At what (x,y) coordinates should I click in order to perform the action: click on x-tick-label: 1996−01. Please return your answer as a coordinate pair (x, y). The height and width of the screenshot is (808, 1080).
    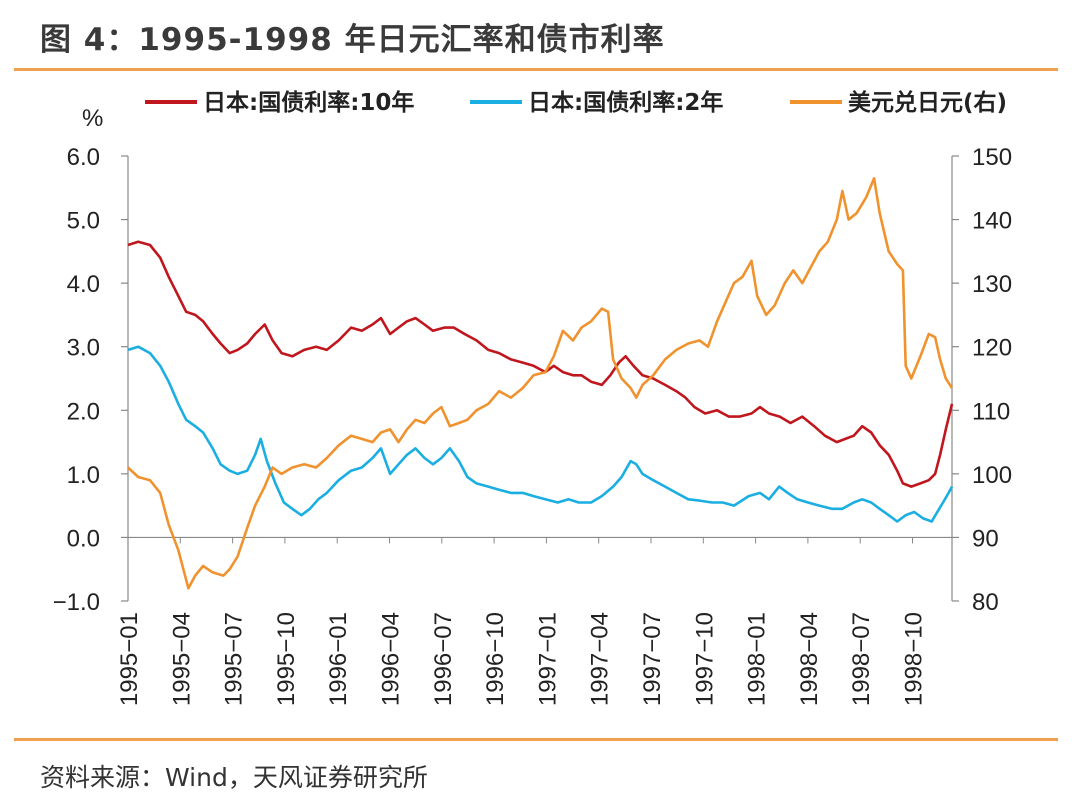
    Looking at the image, I should click on (338, 659).